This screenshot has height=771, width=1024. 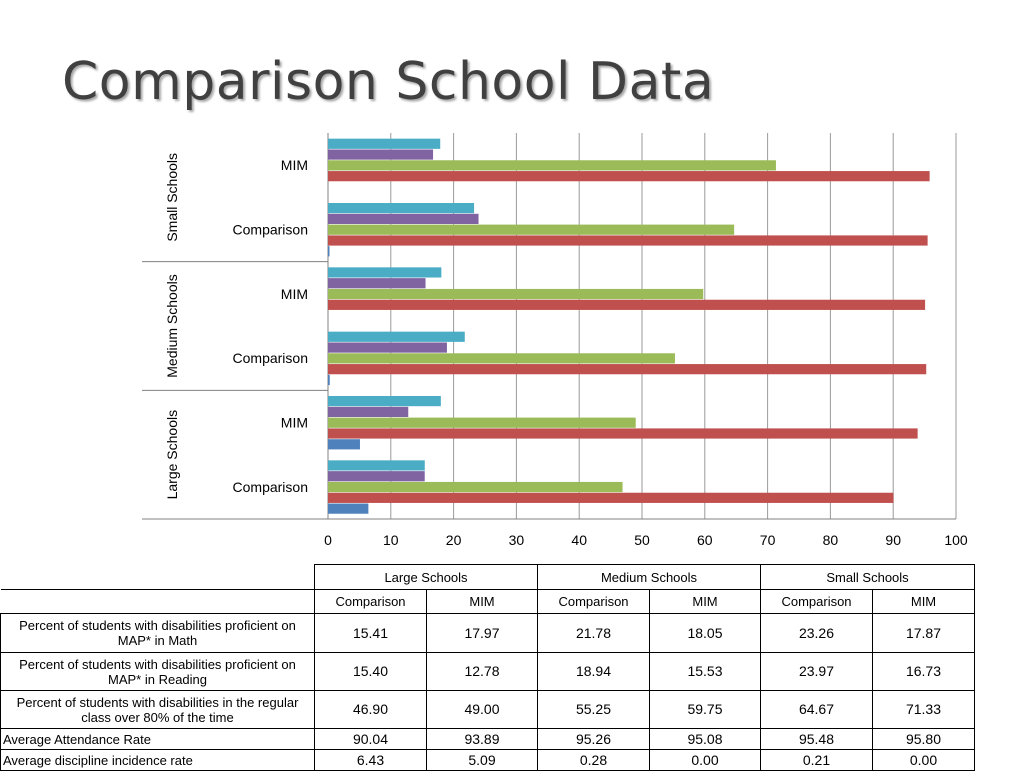 I want to click on table-cell: 95.48, so click(x=816, y=739).